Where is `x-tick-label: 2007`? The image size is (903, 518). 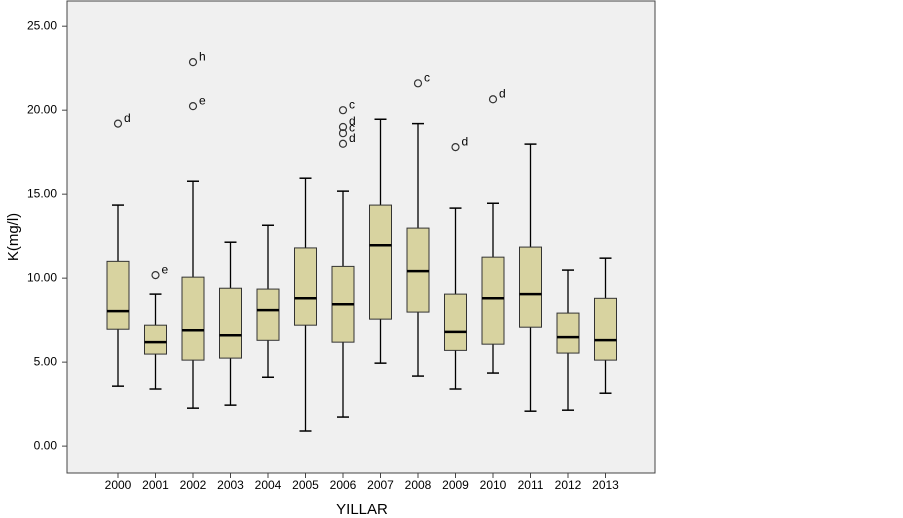
x-tick-label: 2007 is located at coordinates (380, 485).